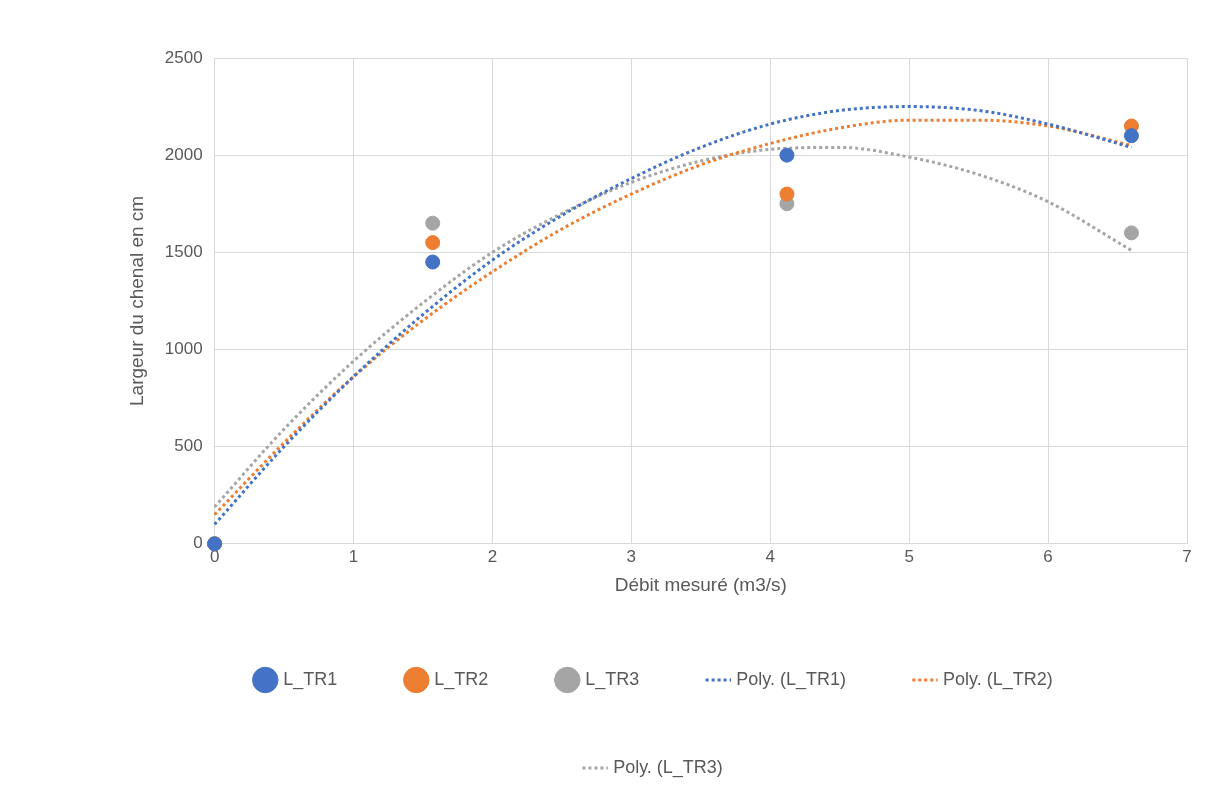  What do you see at coordinates (791, 679) in the screenshot?
I see `legend-label: Poly. (L_TR1)` at bounding box center [791, 679].